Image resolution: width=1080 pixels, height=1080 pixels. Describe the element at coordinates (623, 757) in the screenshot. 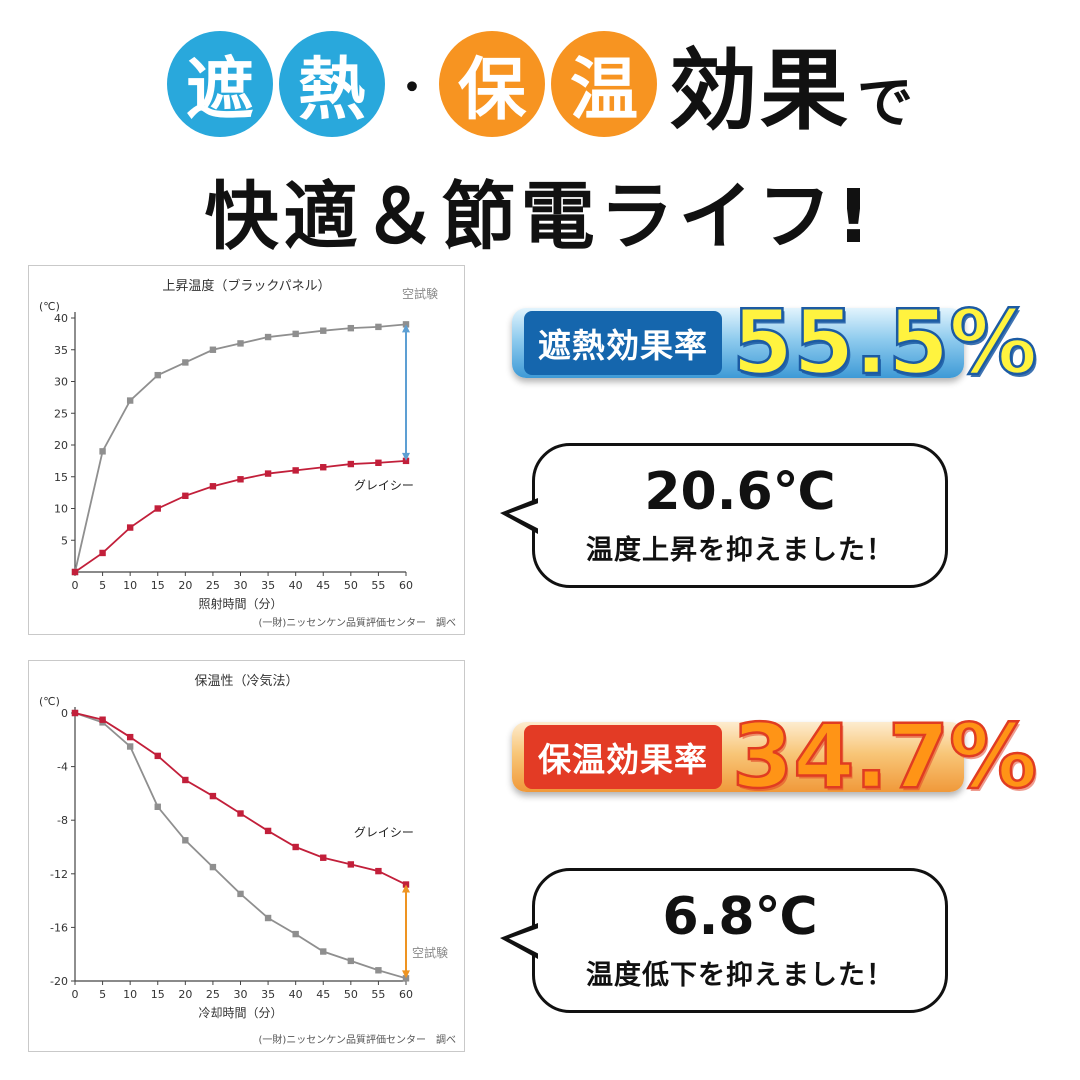

I see `retention-rate-label: 保温効果率` at that location.